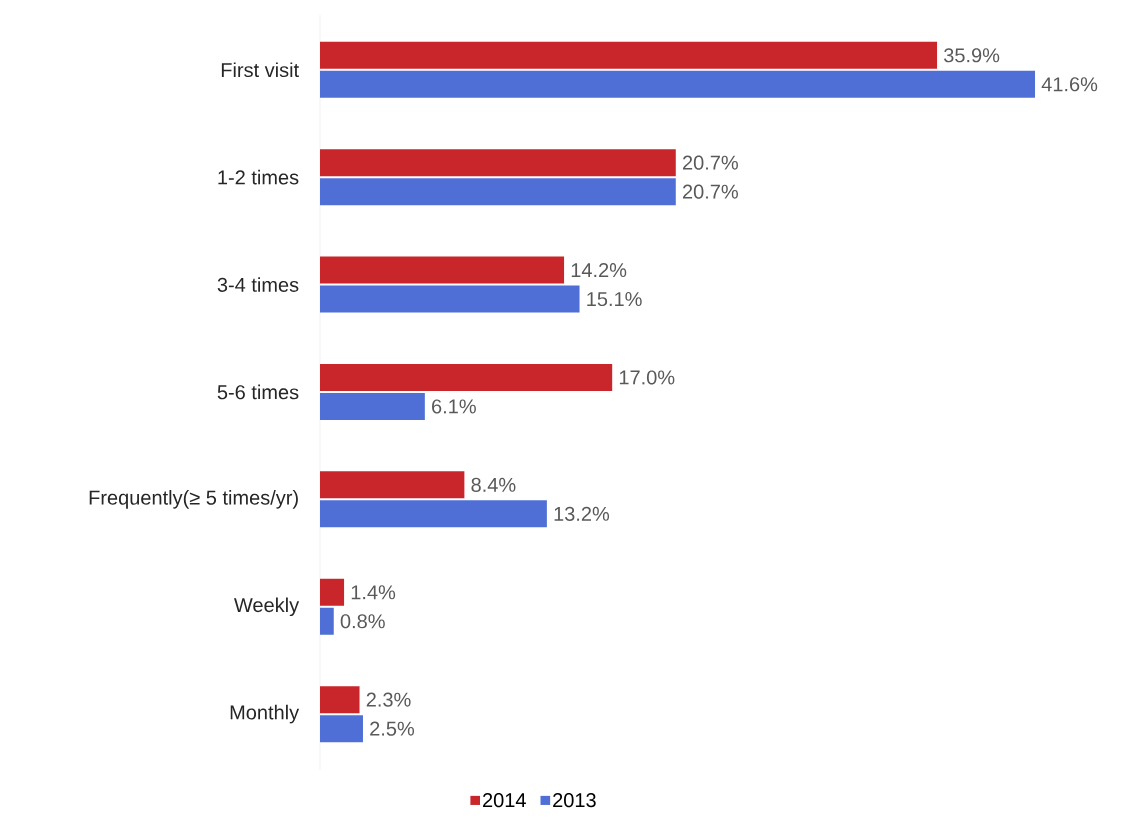 This screenshot has width=1124, height=829. What do you see at coordinates (614, 299) in the screenshot?
I see `data-label: 15.1%` at bounding box center [614, 299].